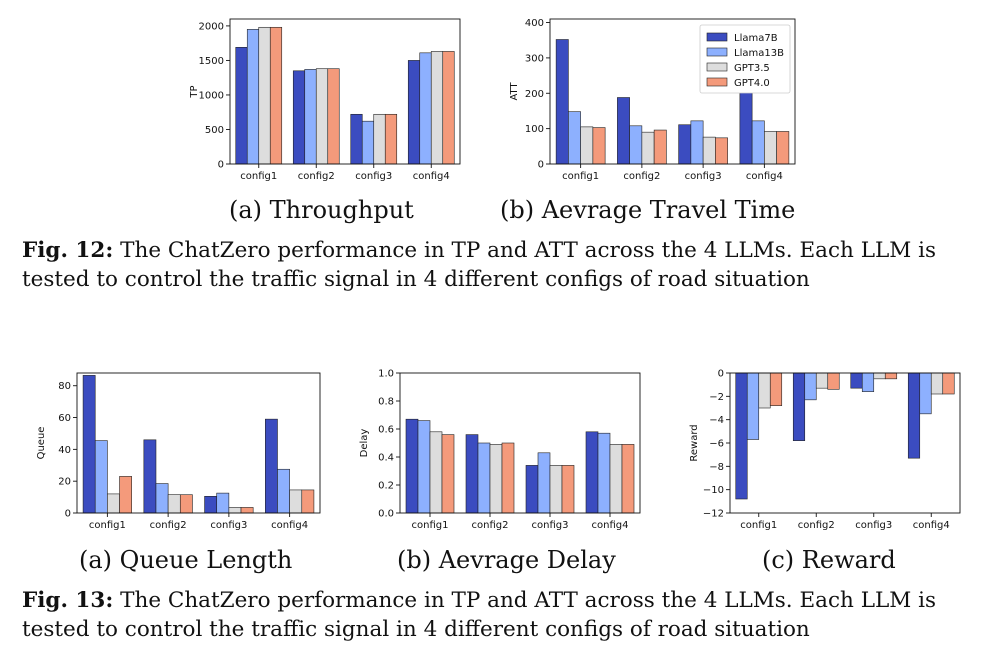 The width and height of the screenshot is (1000, 657). Describe the element at coordinates (424, 467) in the screenshot. I see `bar-delay-Llama13B-config1` at that location.